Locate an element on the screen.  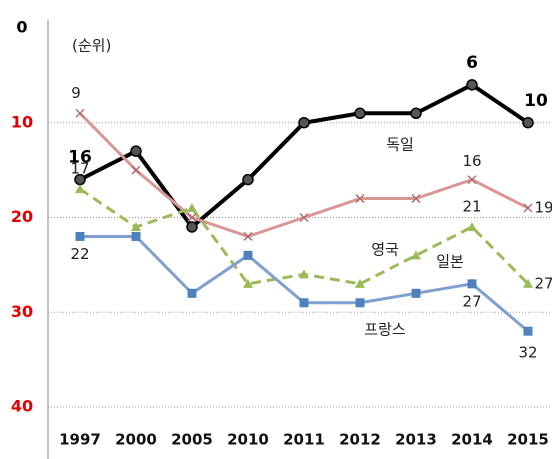
series-label: 독일 is located at coordinates (400, 145).